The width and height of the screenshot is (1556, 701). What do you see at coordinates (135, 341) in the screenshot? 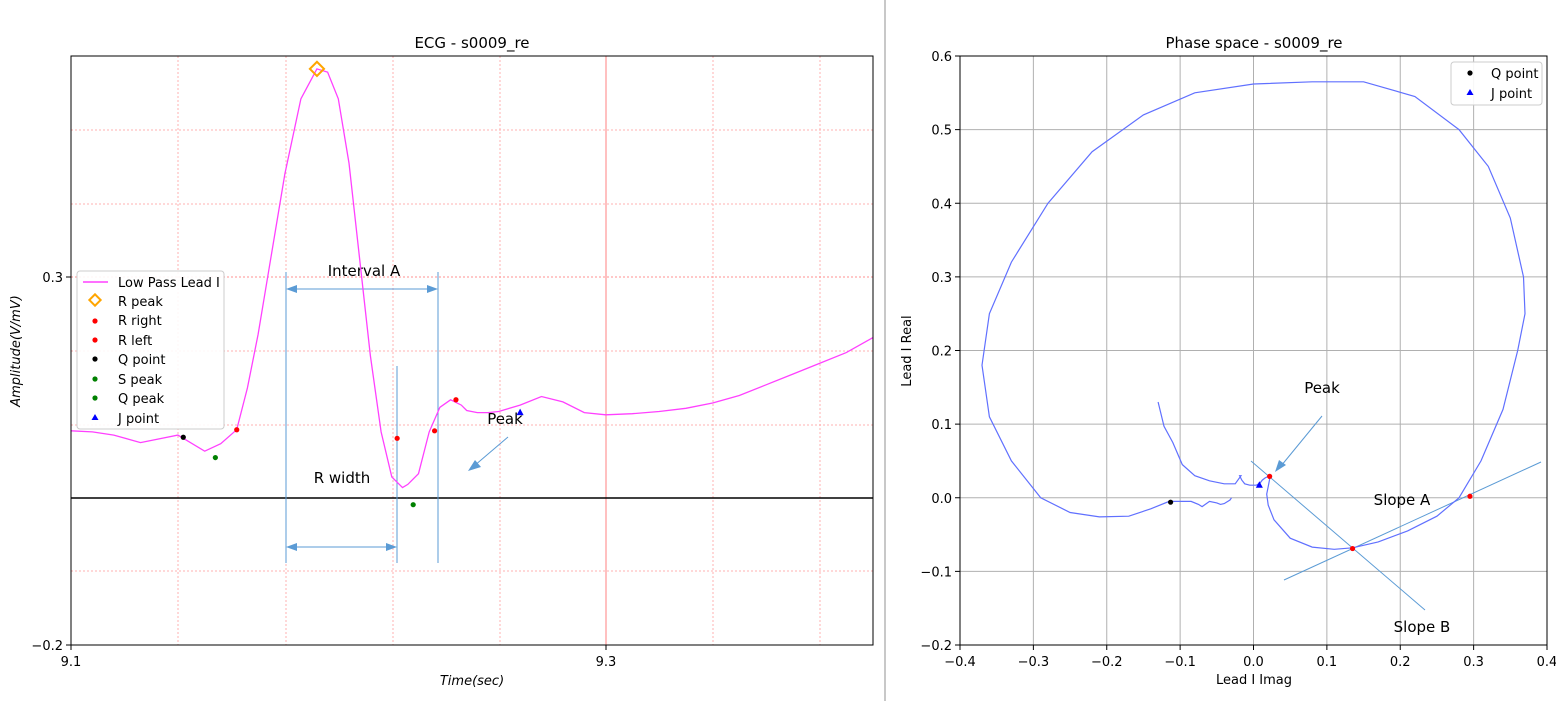
I see `legend-label: R left` at bounding box center [135, 341].